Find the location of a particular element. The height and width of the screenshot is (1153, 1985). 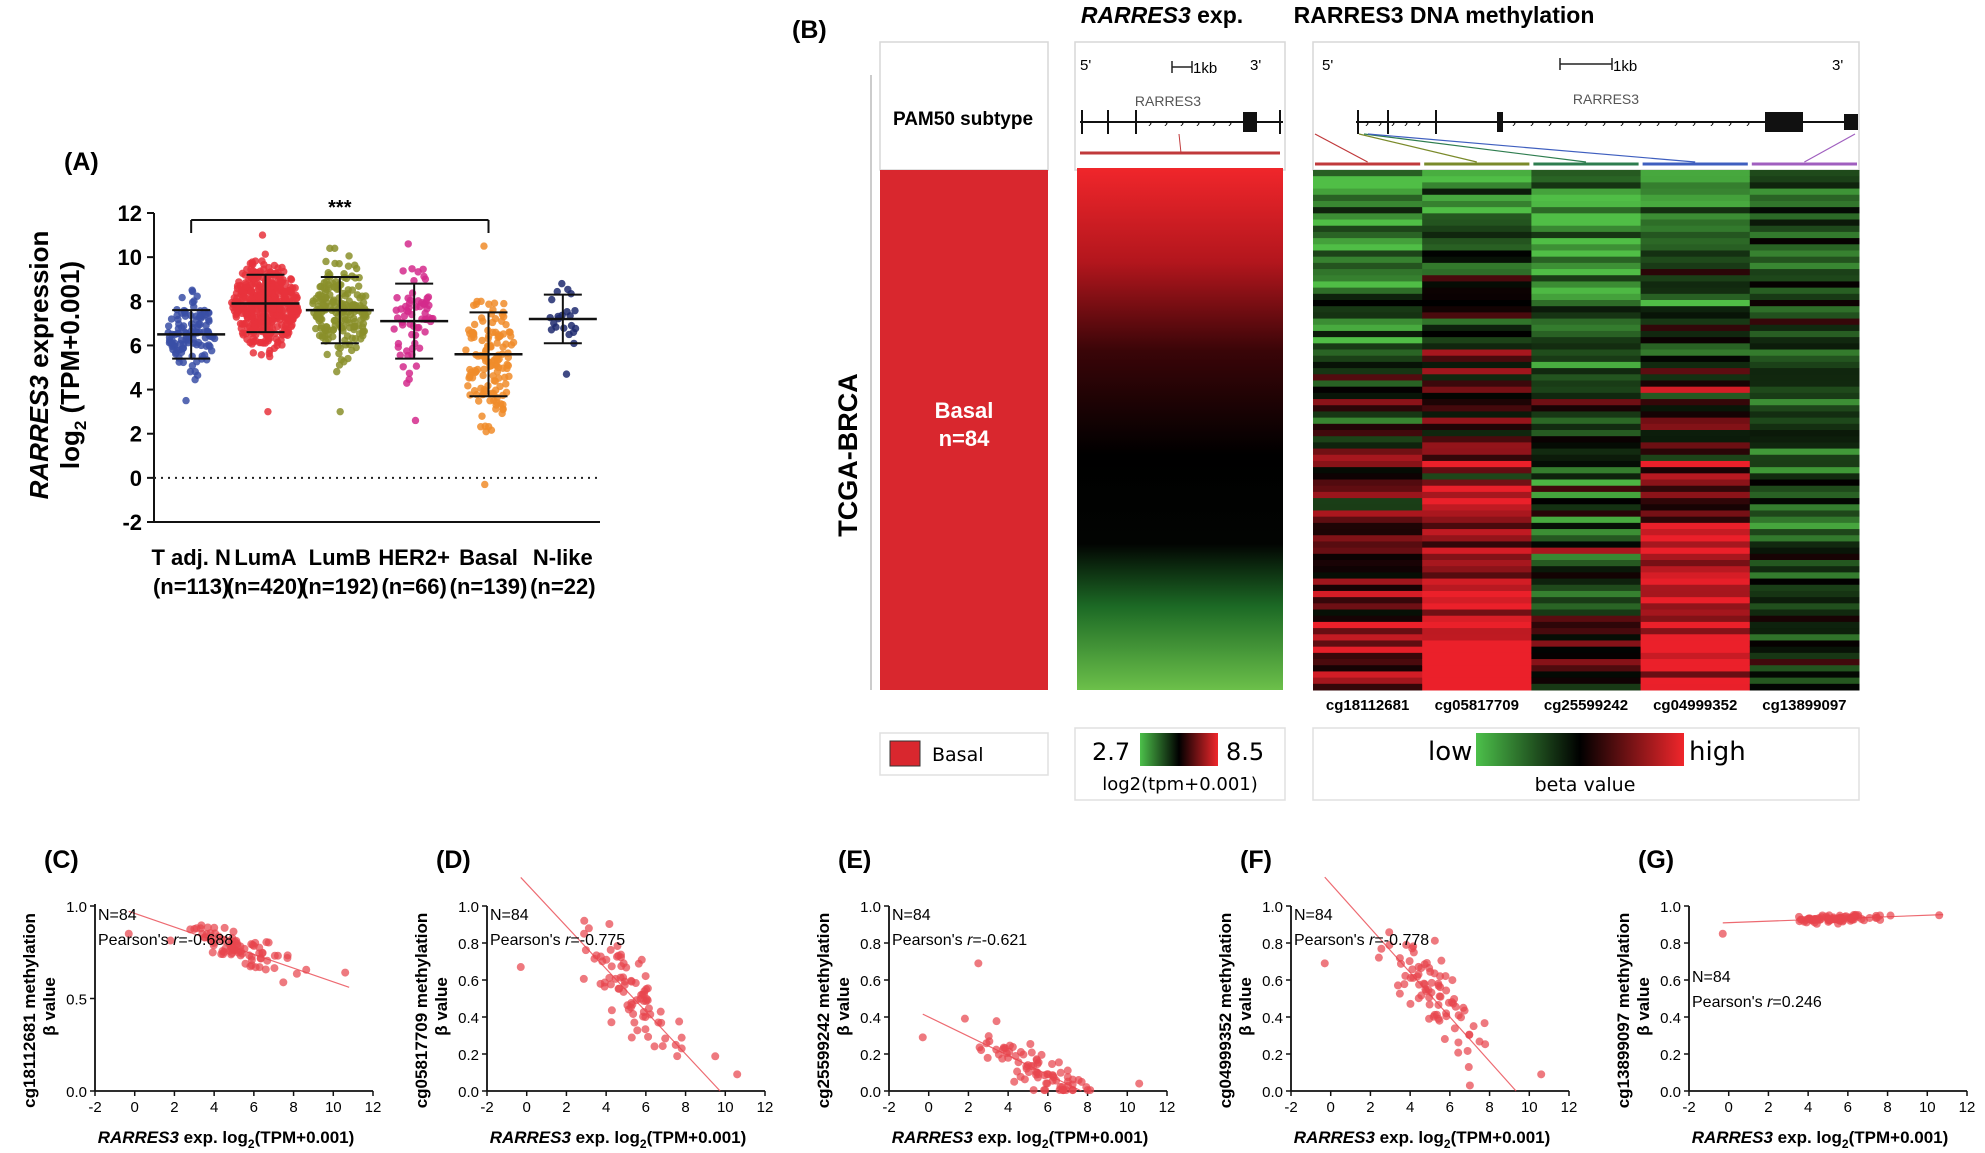

pearson-annotation: Pearson's r=-0.688 is located at coordinates (165, 940).